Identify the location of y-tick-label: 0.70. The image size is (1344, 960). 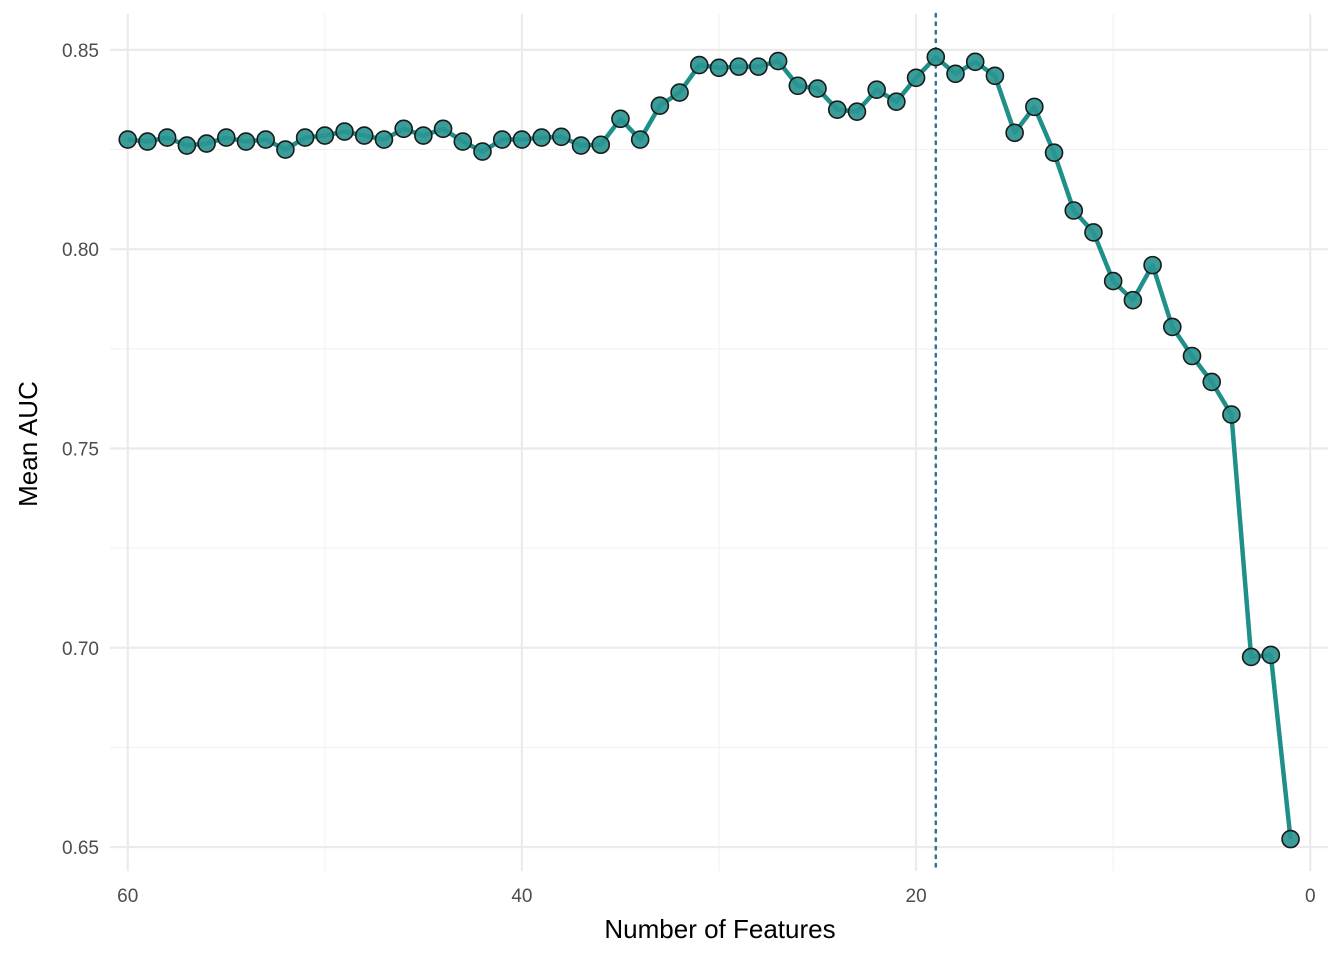
(80, 649).